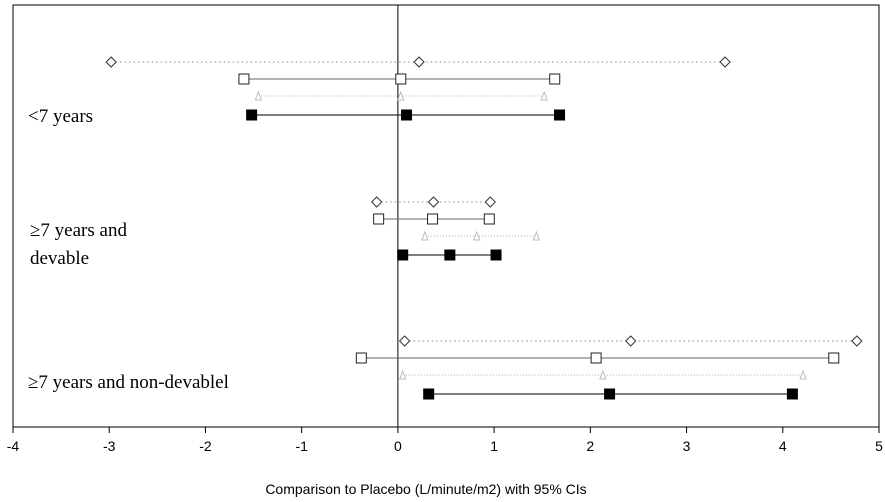  I want to click on x-tick-label: 1, so click(494, 446).